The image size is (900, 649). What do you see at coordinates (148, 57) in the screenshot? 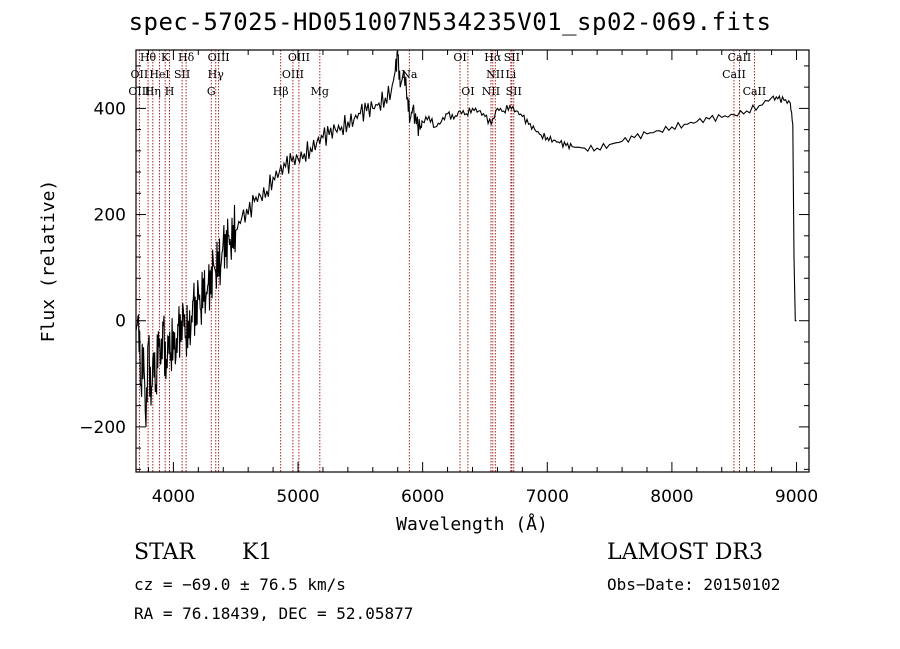
I see `line-label-0: Hθ` at bounding box center [148, 57].